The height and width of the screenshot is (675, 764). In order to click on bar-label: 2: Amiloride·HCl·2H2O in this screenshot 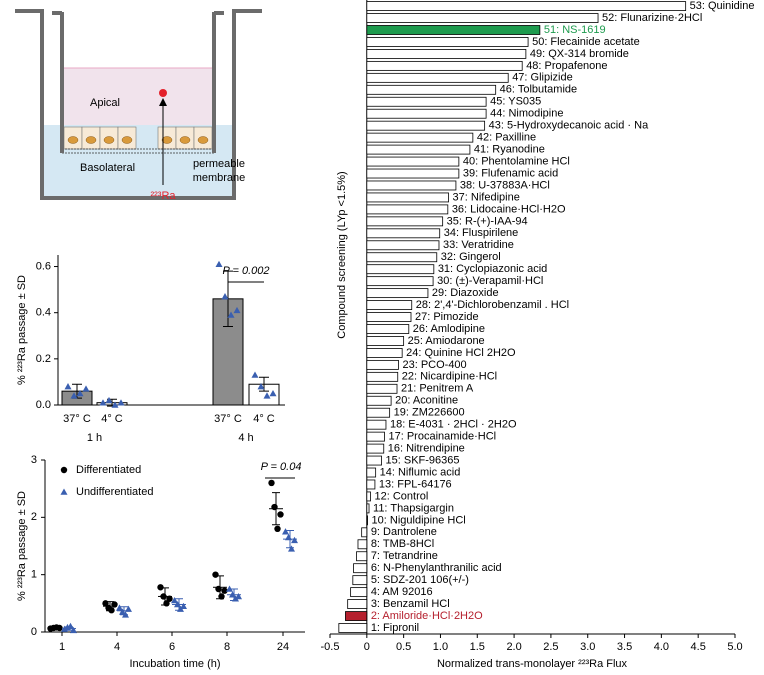, I will do `click(427, 616)`.